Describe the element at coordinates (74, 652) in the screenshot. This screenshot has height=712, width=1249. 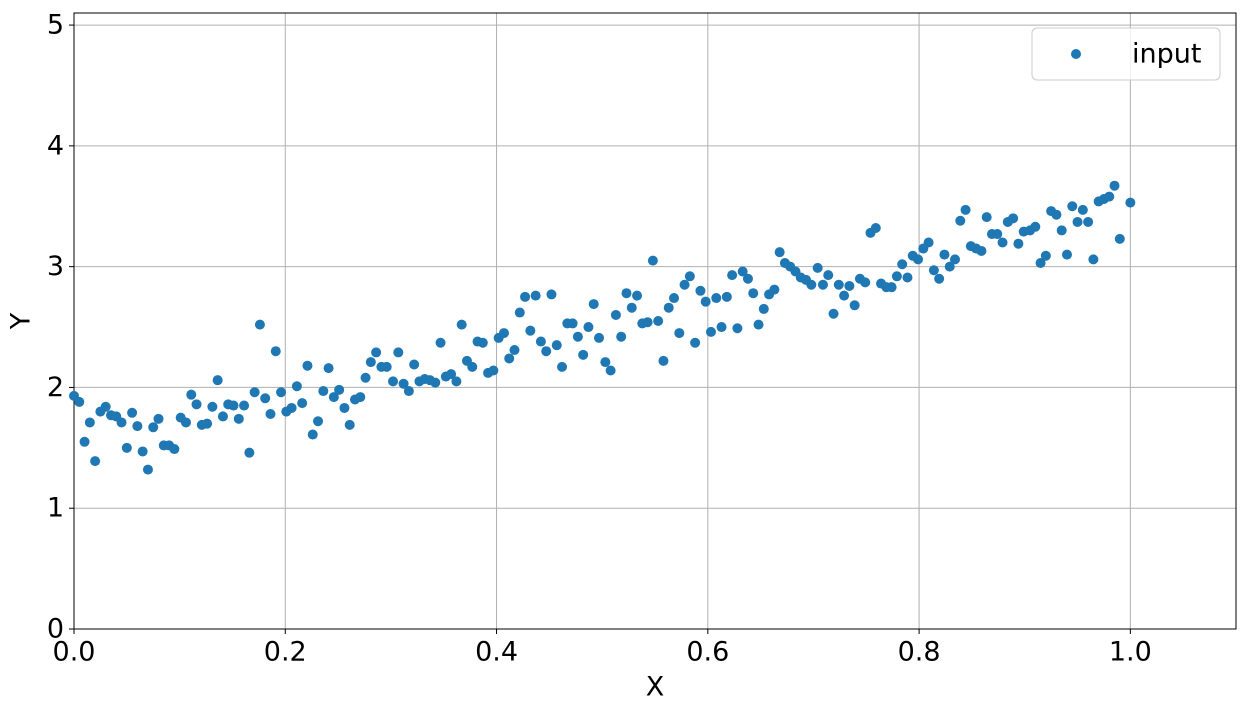
I see `x-tick-label: 0.0` at that location.